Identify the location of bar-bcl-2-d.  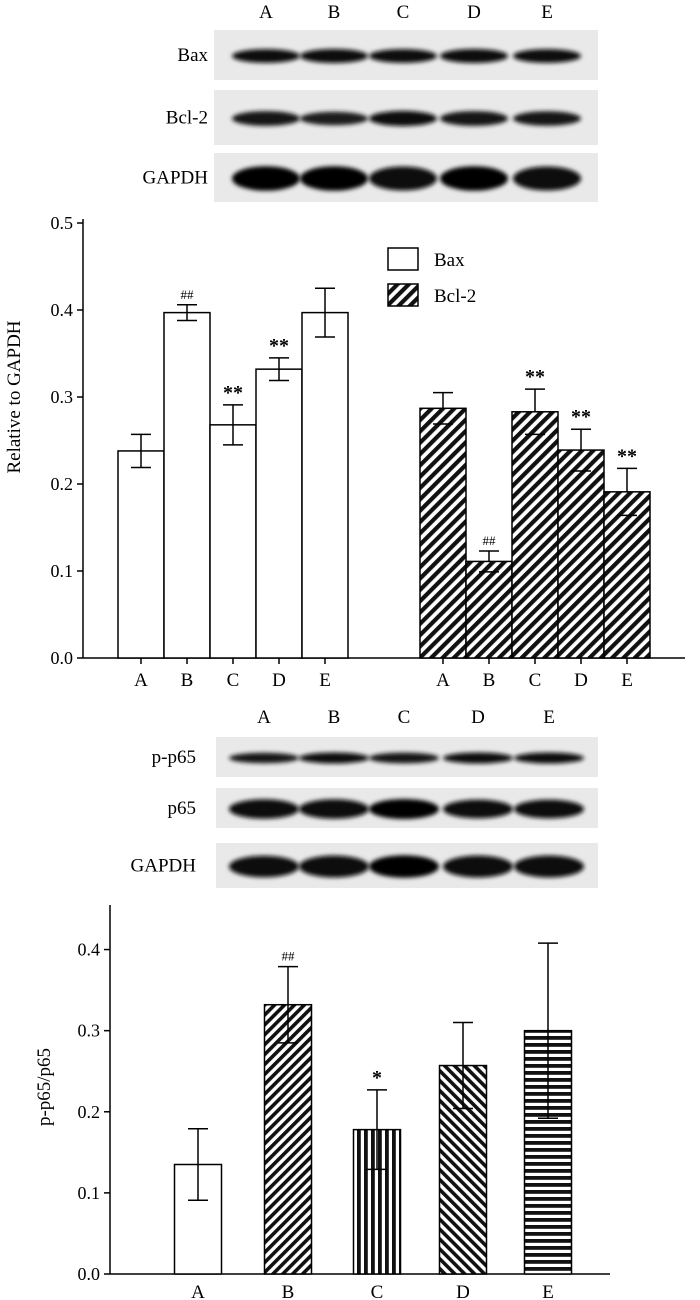
(581, 554).